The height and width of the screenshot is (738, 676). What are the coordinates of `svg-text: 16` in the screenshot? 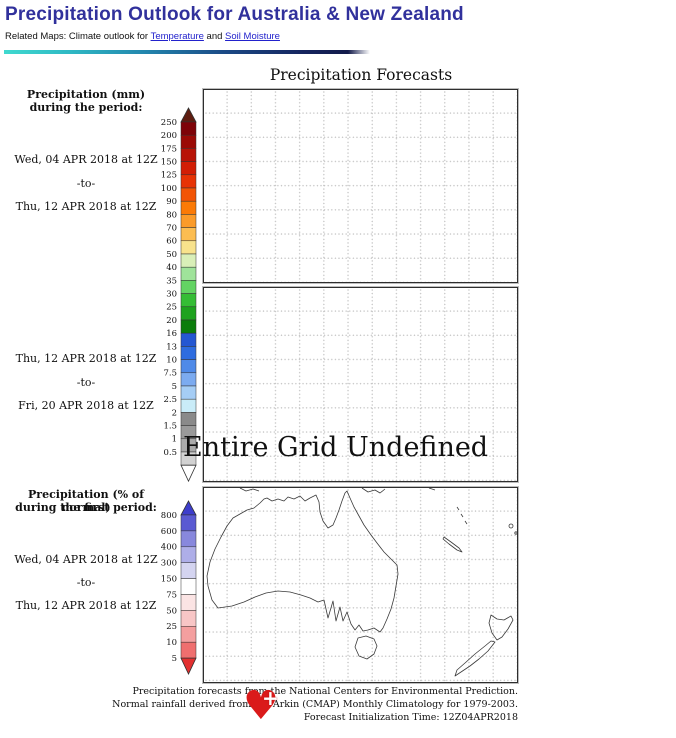 It's located at (171, 334).